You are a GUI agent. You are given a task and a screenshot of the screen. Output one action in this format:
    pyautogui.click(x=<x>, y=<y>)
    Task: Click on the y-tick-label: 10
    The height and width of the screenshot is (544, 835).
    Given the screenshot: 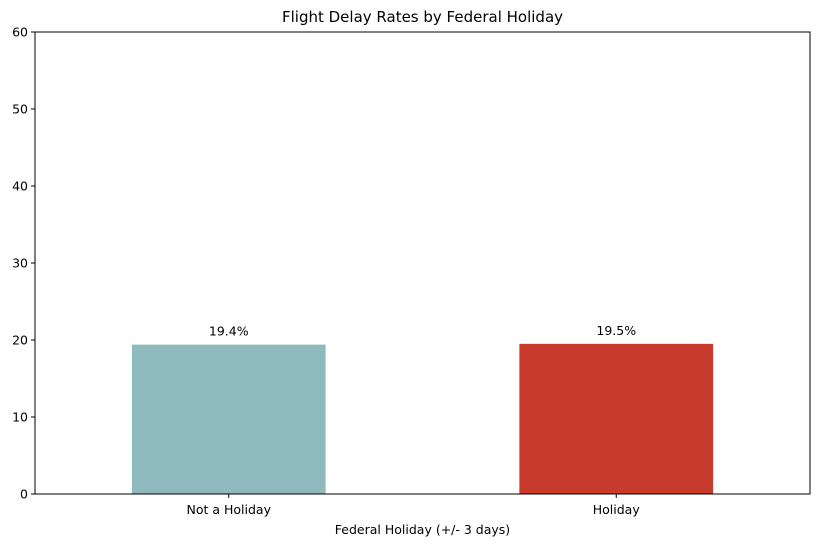 What is the action you would take?
    pyautogui.click(x=20, y=417)
    